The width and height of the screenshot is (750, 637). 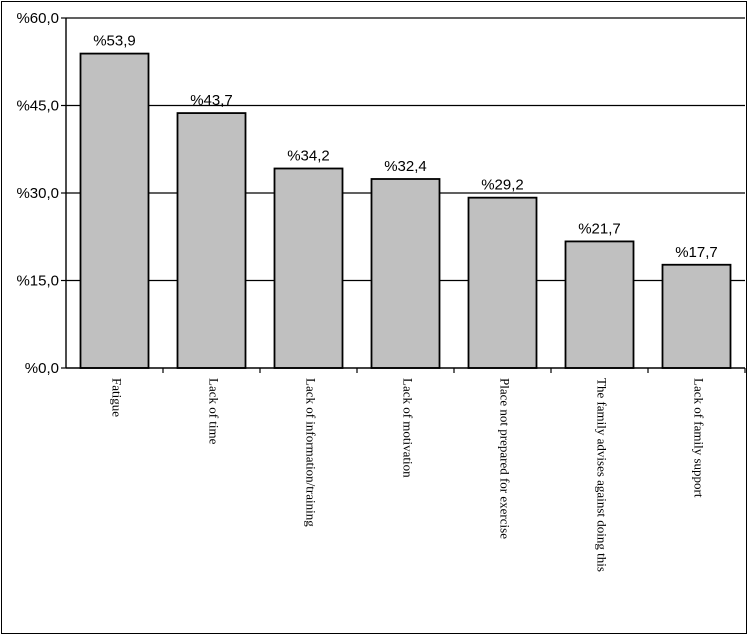 What do you see at coordinates (696, 252) in the screenshot?
I see `data-label: %17,7` at bounding box center [696, 252].